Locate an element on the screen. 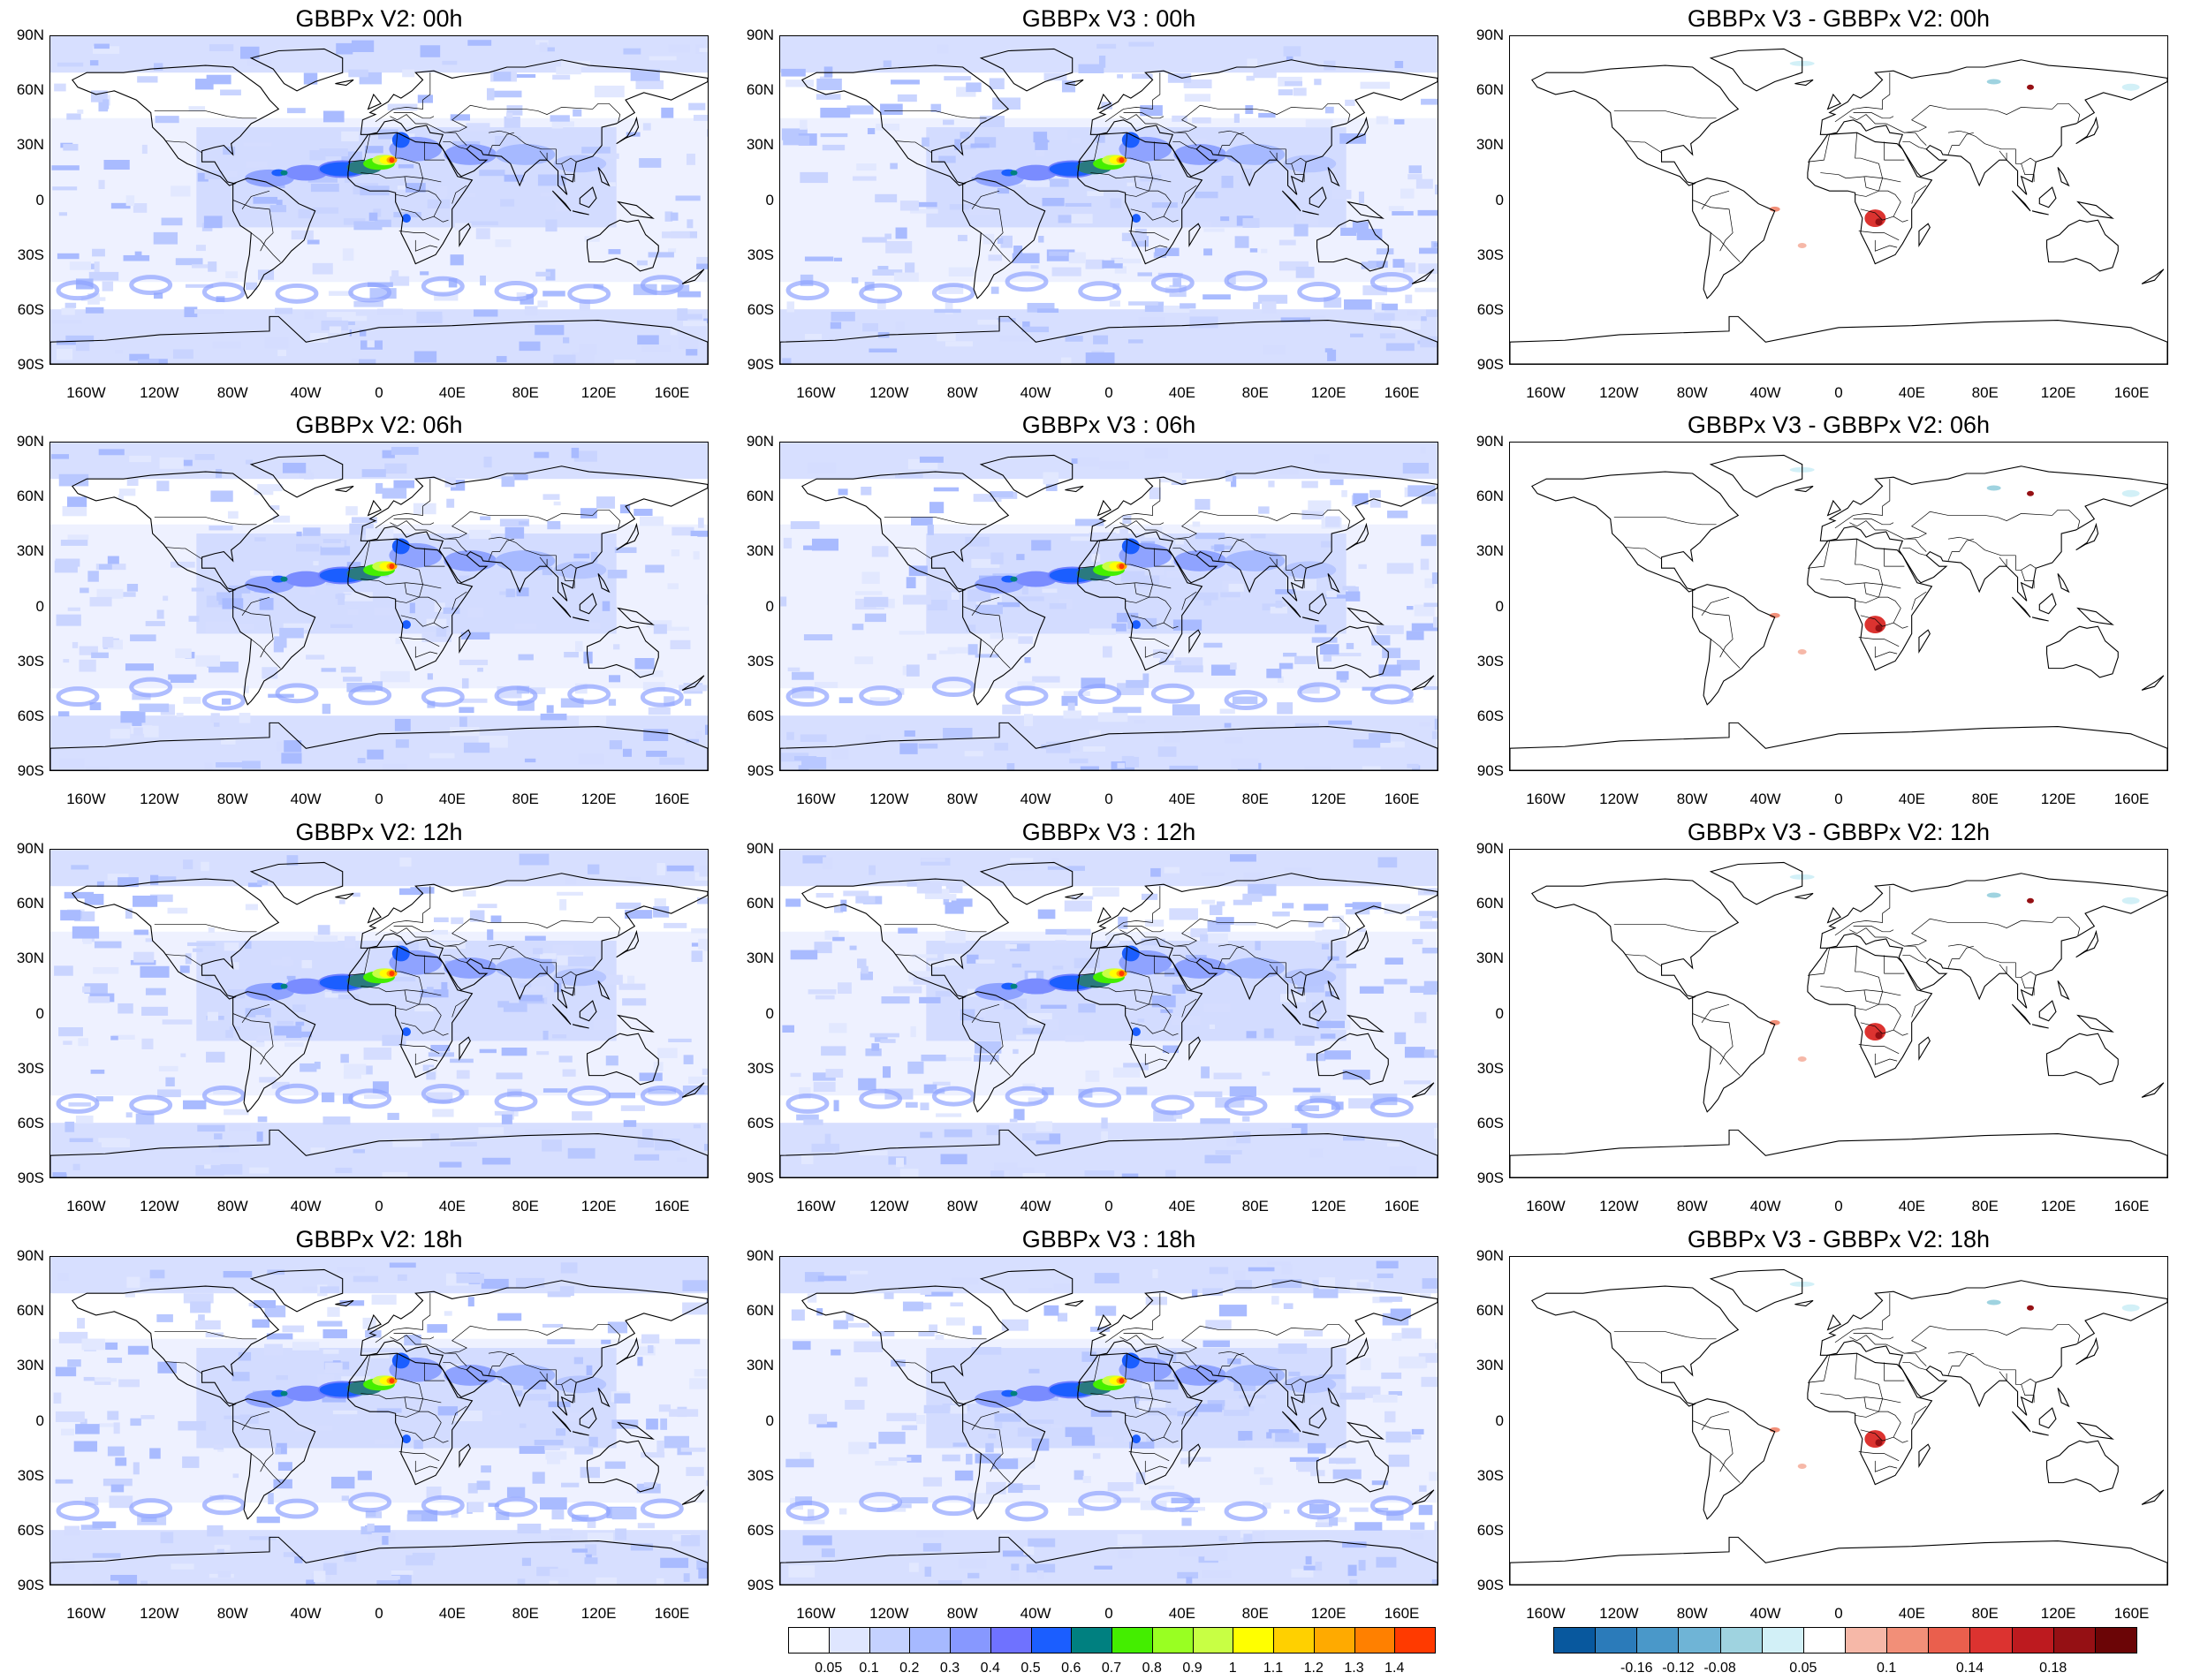  panel-title: GBBPx V2: 06h is located at coordinates (379, 425).